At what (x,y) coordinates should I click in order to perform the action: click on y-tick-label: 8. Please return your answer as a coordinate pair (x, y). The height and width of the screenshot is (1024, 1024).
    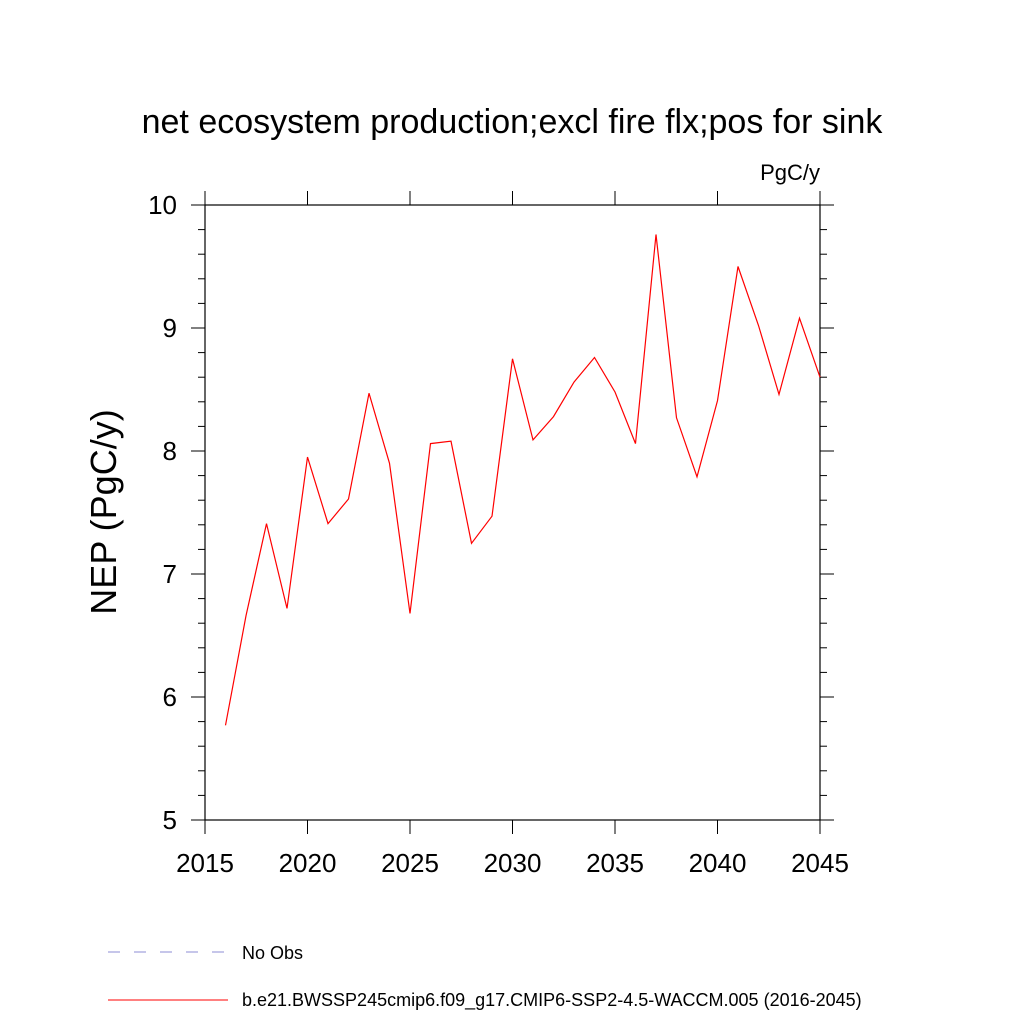
    Looking at the image, I should click on (170, 451).